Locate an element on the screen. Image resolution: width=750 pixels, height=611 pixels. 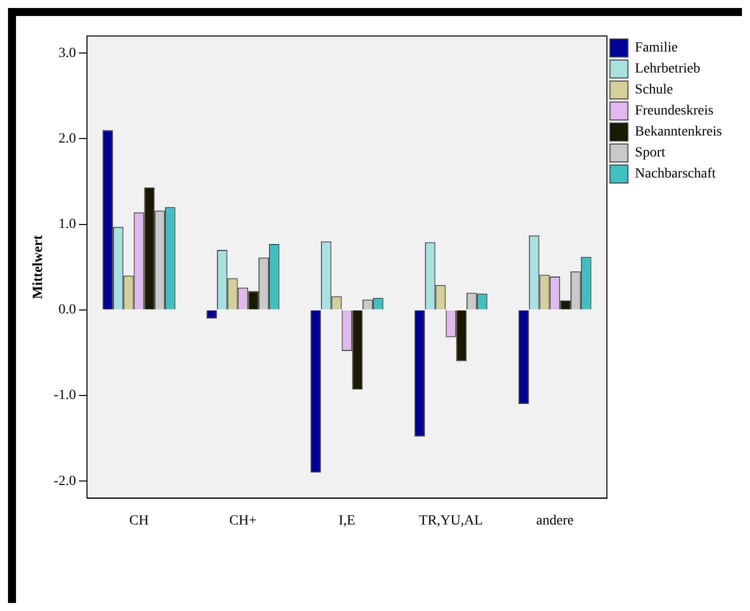
x-tick-label: CH+ is located at coordinates (243, 520).